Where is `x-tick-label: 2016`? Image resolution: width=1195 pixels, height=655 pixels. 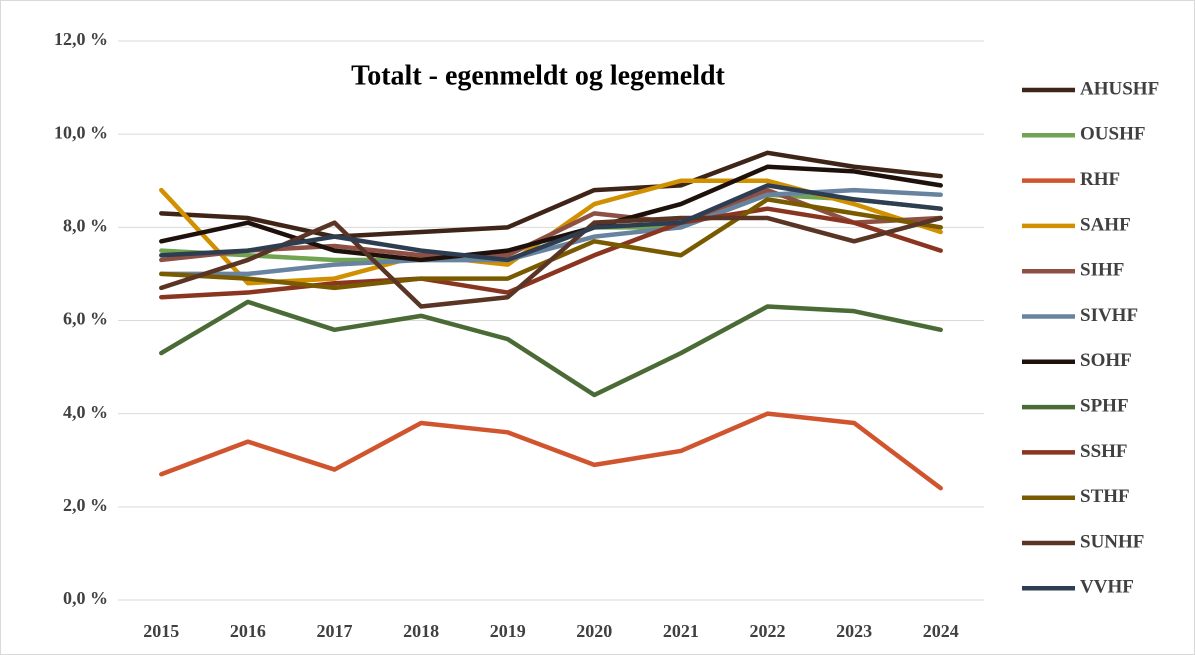 x-tick-label: 2016 is located at coordinates (248, 631).